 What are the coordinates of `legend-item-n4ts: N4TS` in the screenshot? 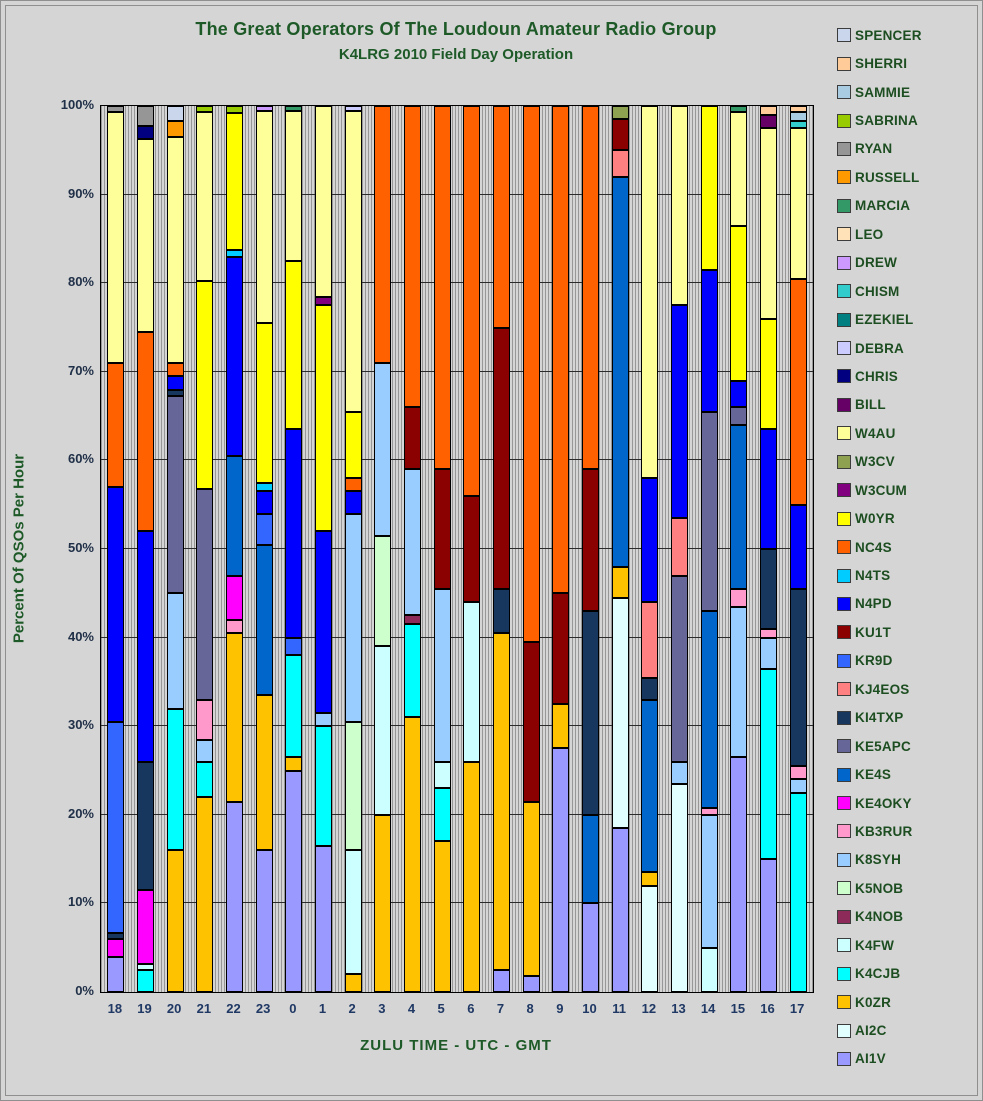 It's located at (903, 575).